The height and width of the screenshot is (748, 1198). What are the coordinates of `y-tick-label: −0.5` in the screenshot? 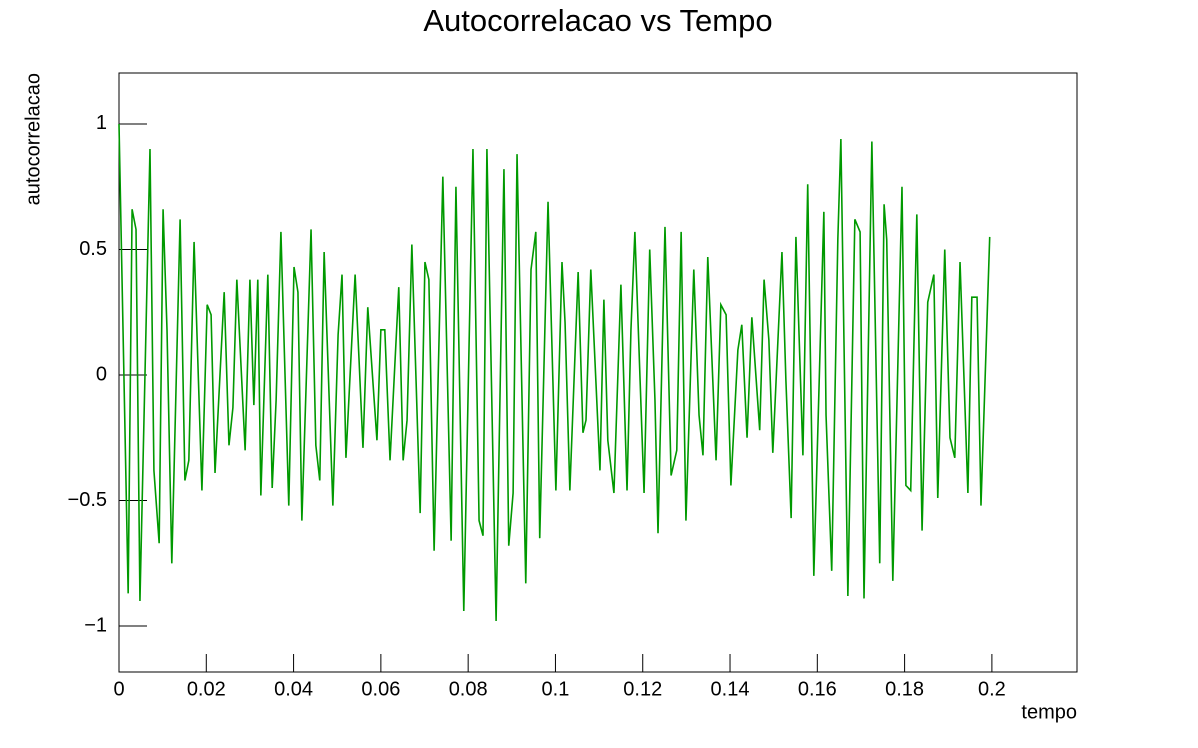 It's located at (87, 500).